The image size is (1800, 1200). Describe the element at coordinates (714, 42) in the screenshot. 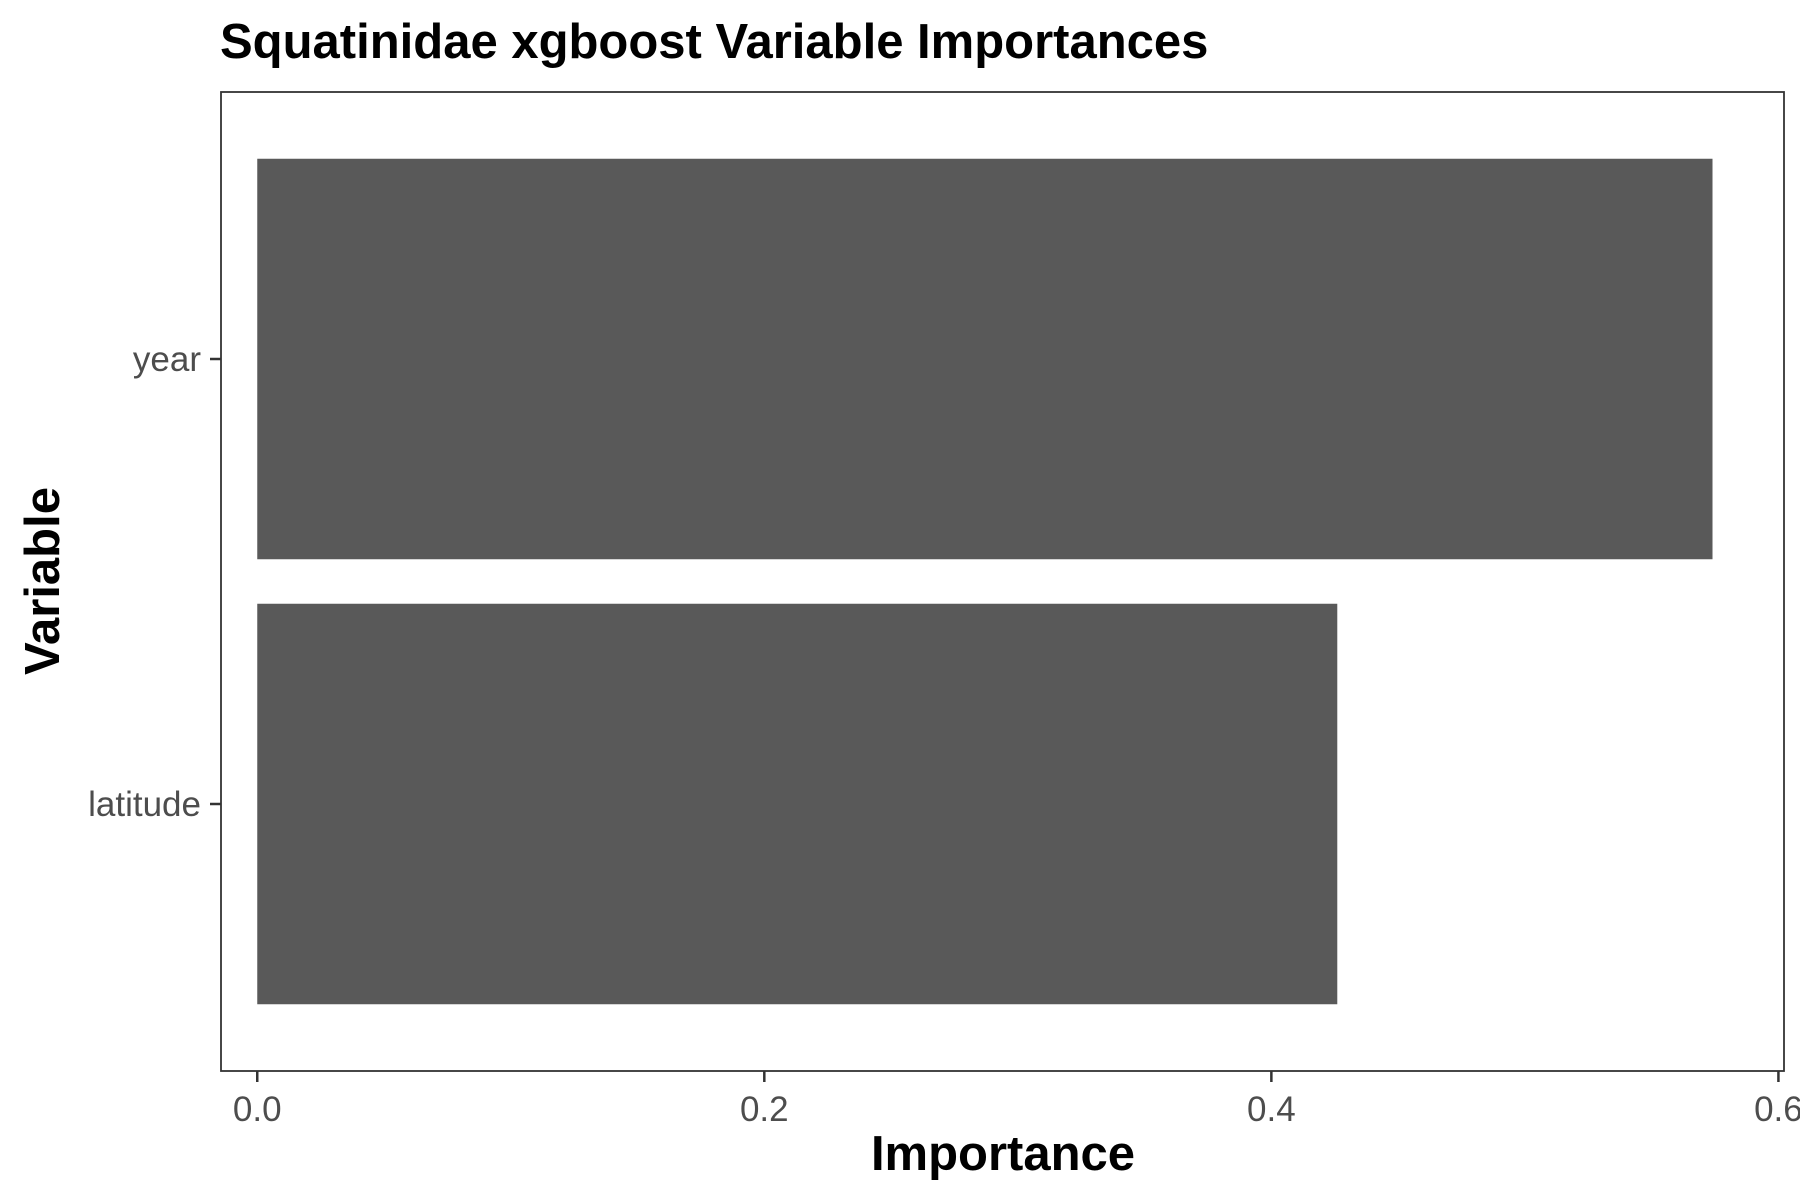

I see `chart-title: Squatinidae xgboost Variable Importances` at that location.